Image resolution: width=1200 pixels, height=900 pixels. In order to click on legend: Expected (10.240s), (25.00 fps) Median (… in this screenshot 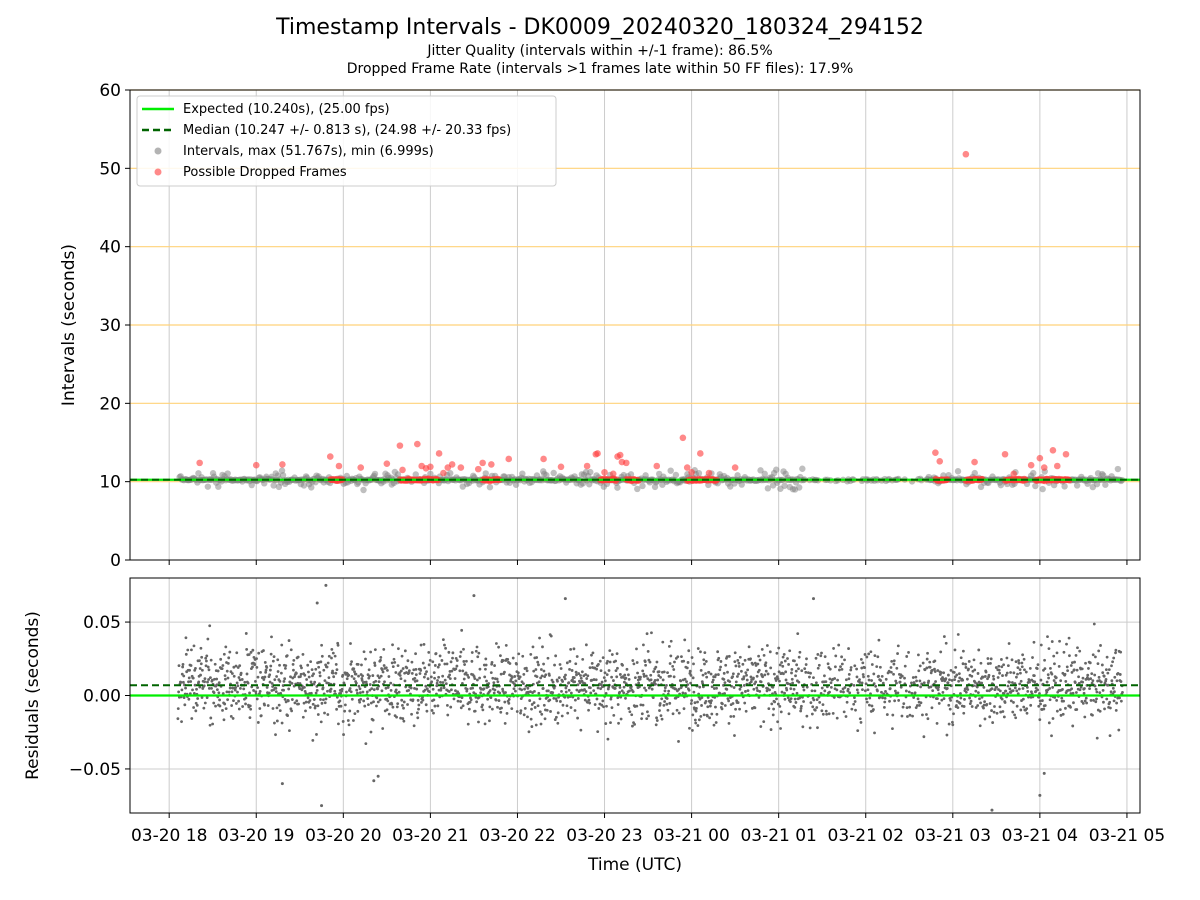, I will do `click(346, 141)`.